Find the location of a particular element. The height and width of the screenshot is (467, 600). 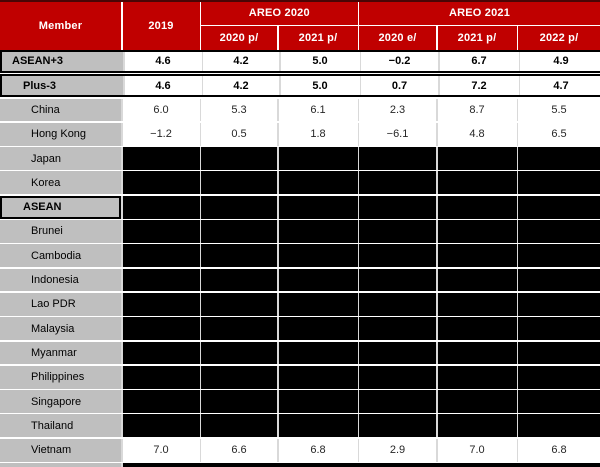

table-row: Cambodia is located at coordinates (300, 256).